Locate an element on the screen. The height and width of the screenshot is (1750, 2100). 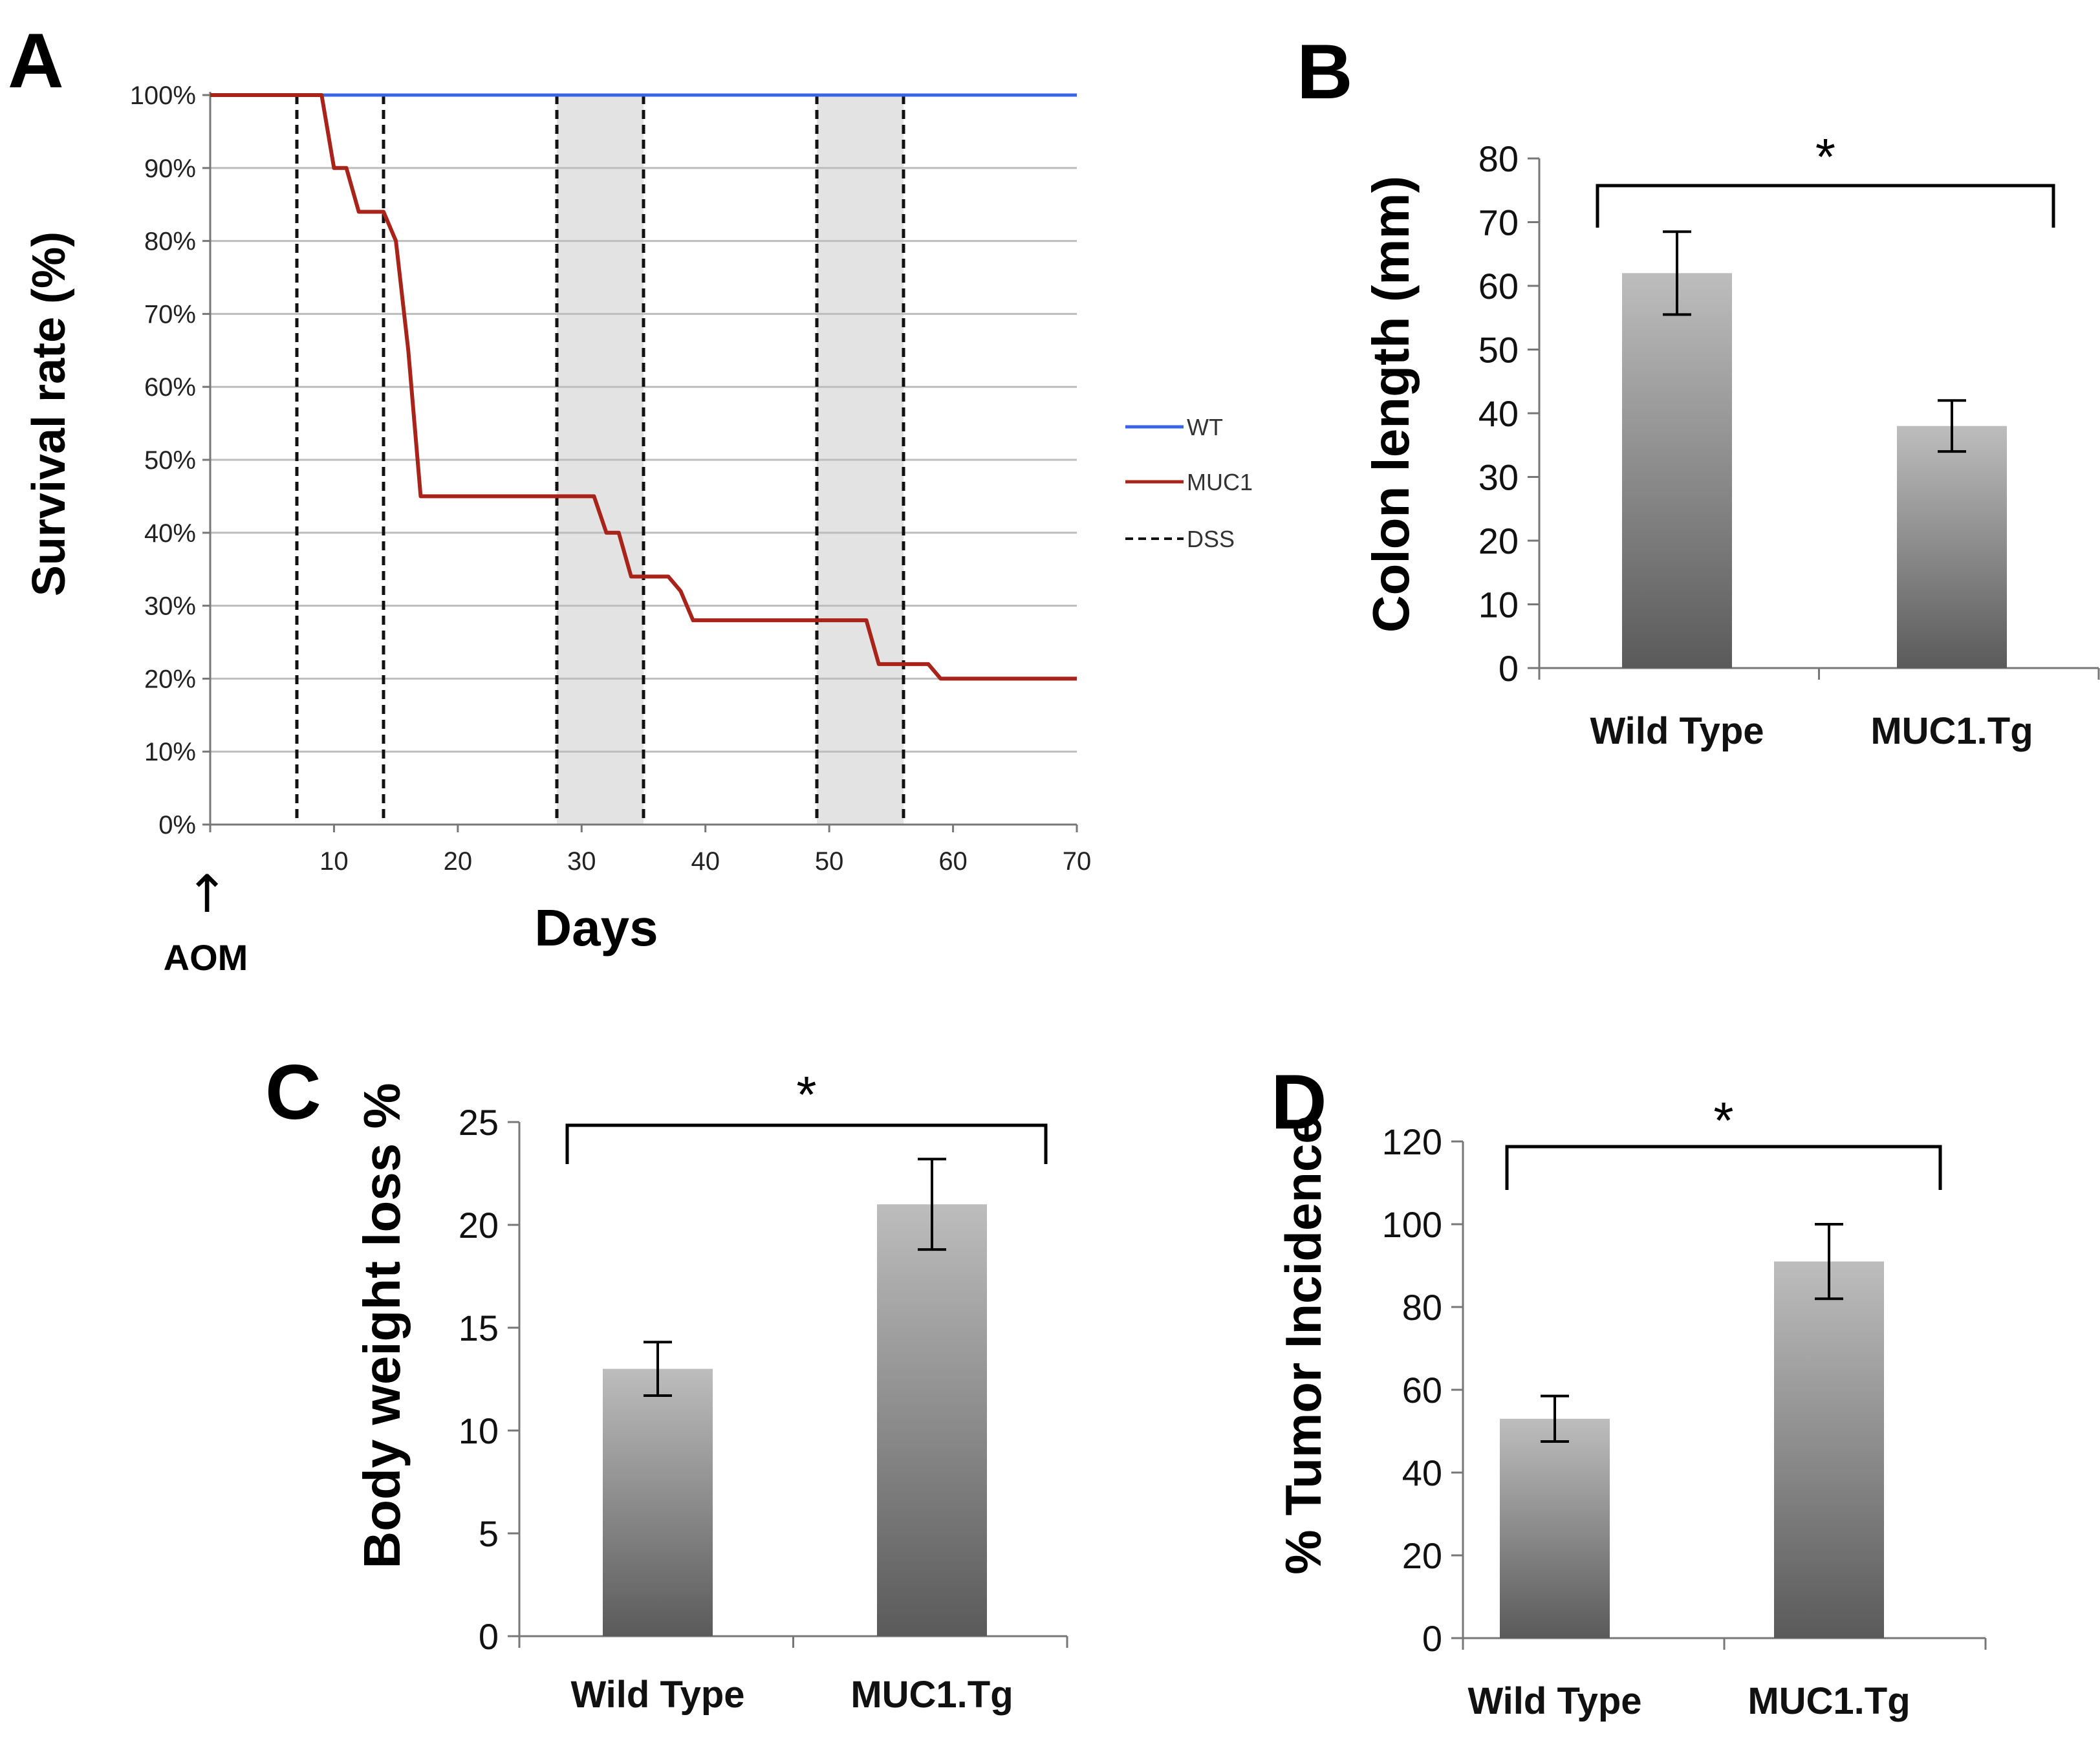
legend: WT MUC1 DSS is located at coordinates (1189, 483).